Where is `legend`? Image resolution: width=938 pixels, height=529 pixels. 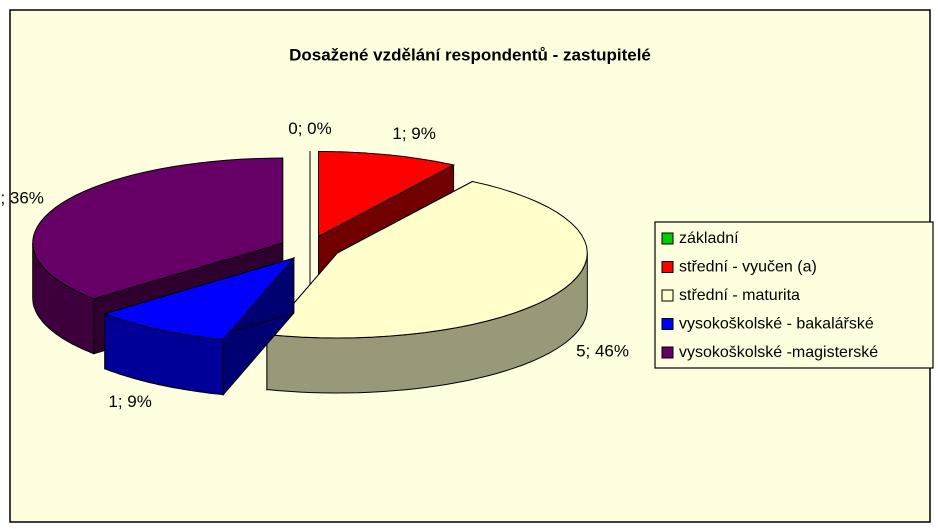
legend is located at coordinates (794, 295).